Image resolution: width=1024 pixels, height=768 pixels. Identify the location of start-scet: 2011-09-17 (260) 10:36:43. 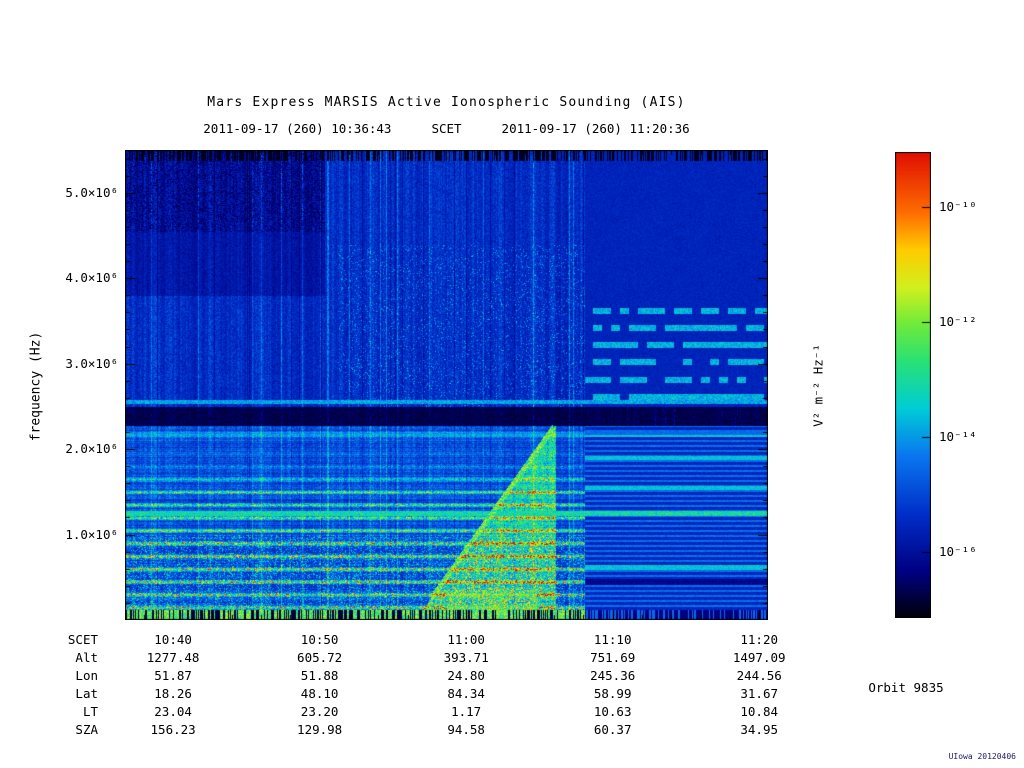
(297, 128).